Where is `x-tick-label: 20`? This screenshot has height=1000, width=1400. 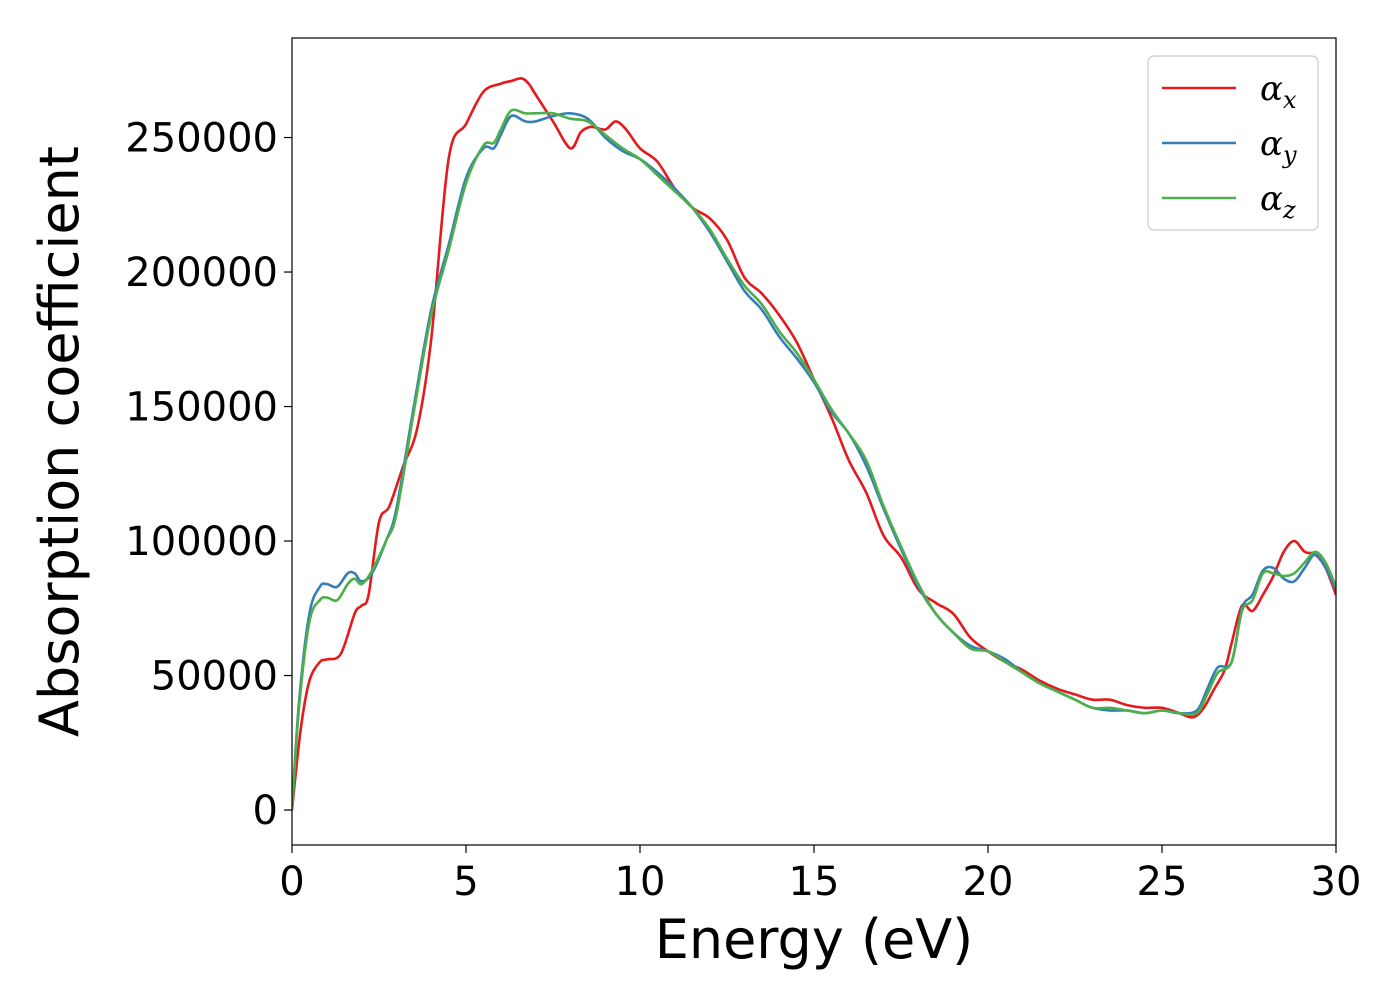 x-tick-label: 20 is located at coordinates (988, 882).